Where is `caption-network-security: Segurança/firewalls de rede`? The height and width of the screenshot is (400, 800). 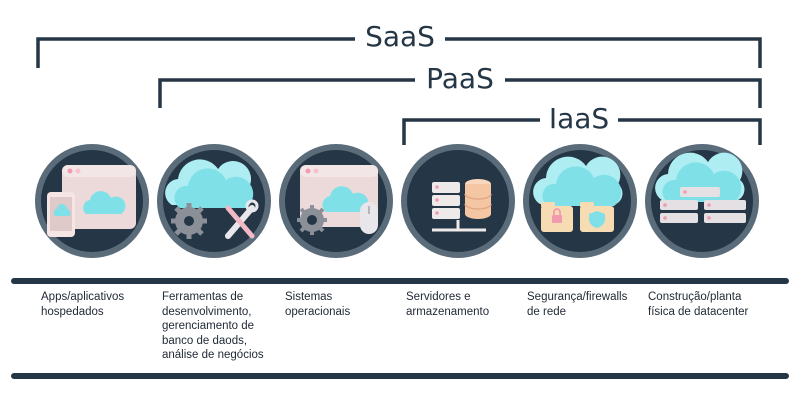
caption-network-security: Segurança/firewalls de rede is located at coordinates (577, 304).